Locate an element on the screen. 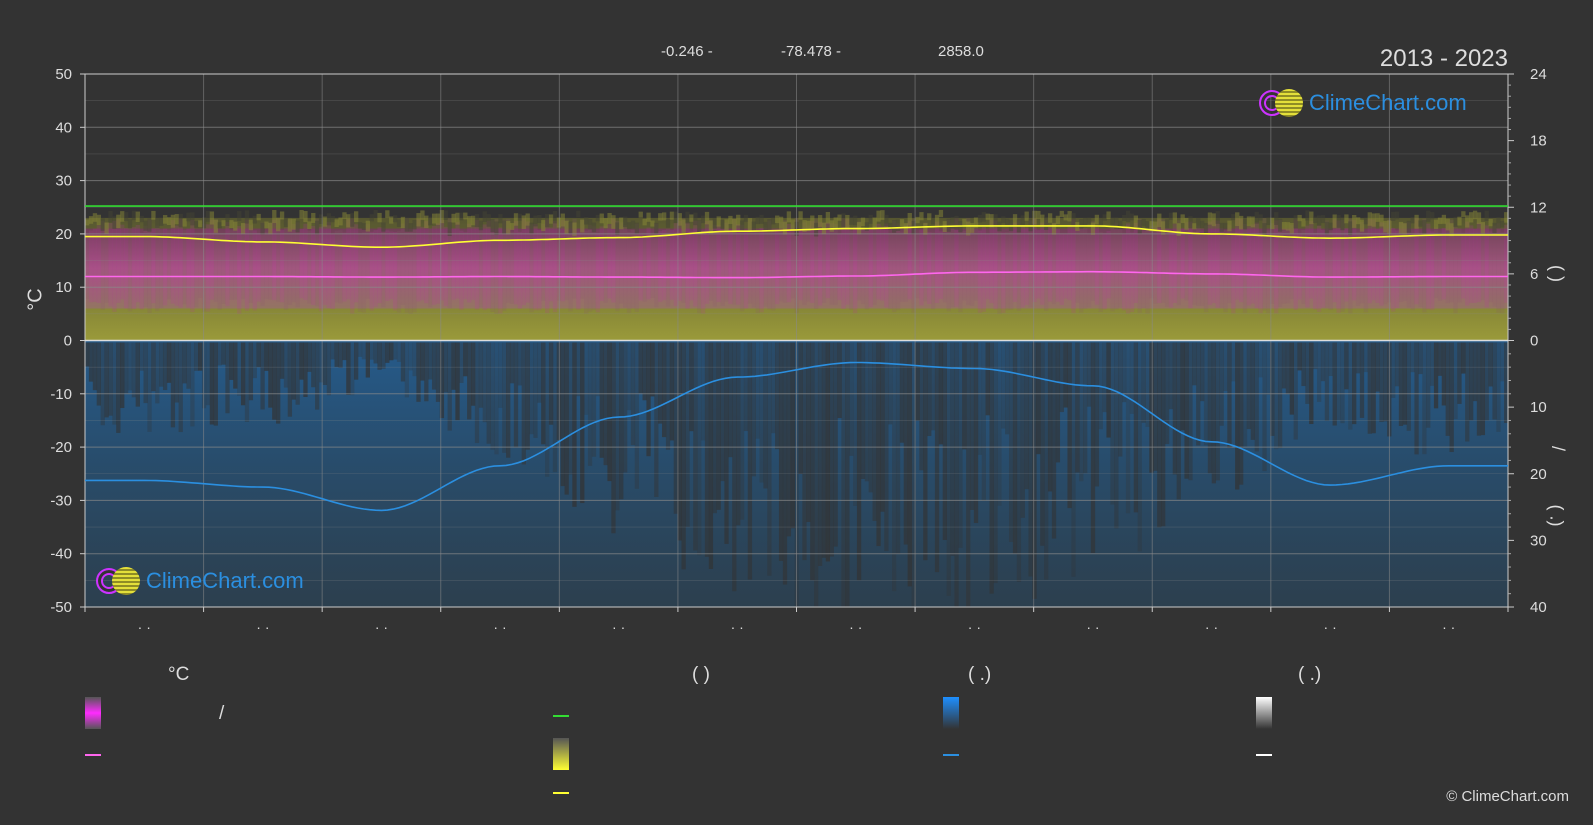 This screenshot has width=1593, height=825. right-top-tick-label: 12 is located at coordinates (1538, 207).